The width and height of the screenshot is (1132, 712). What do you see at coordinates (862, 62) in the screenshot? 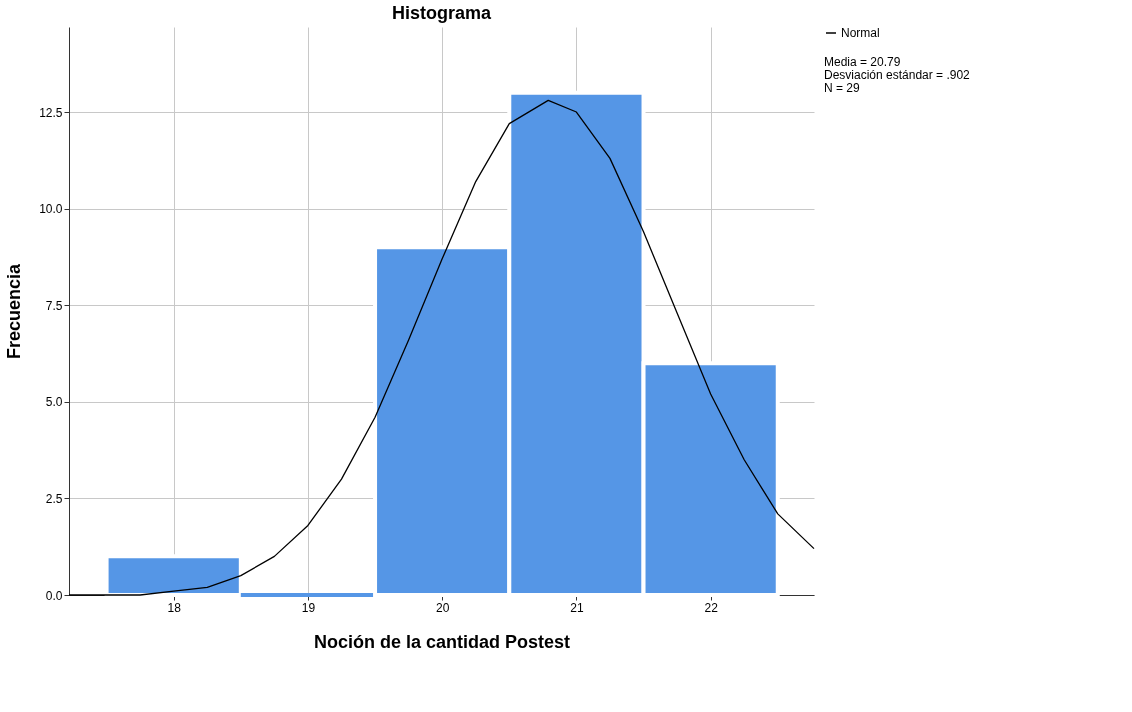
I see `text: Media = 20.79` at bounding box center [862, 62].